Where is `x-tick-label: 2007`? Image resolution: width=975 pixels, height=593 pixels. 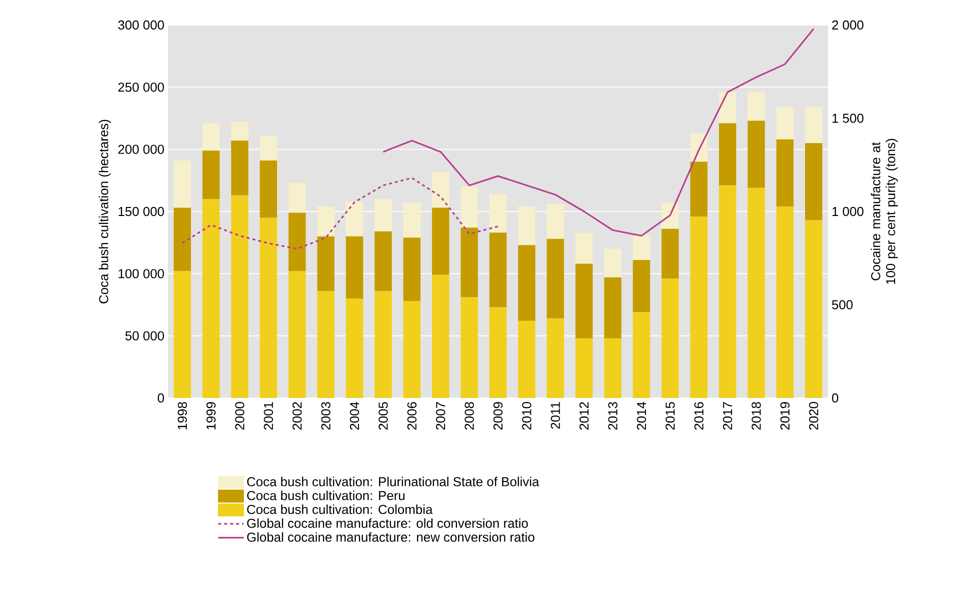 x-tick-label: 2007 is located at coordinates (441, 416).